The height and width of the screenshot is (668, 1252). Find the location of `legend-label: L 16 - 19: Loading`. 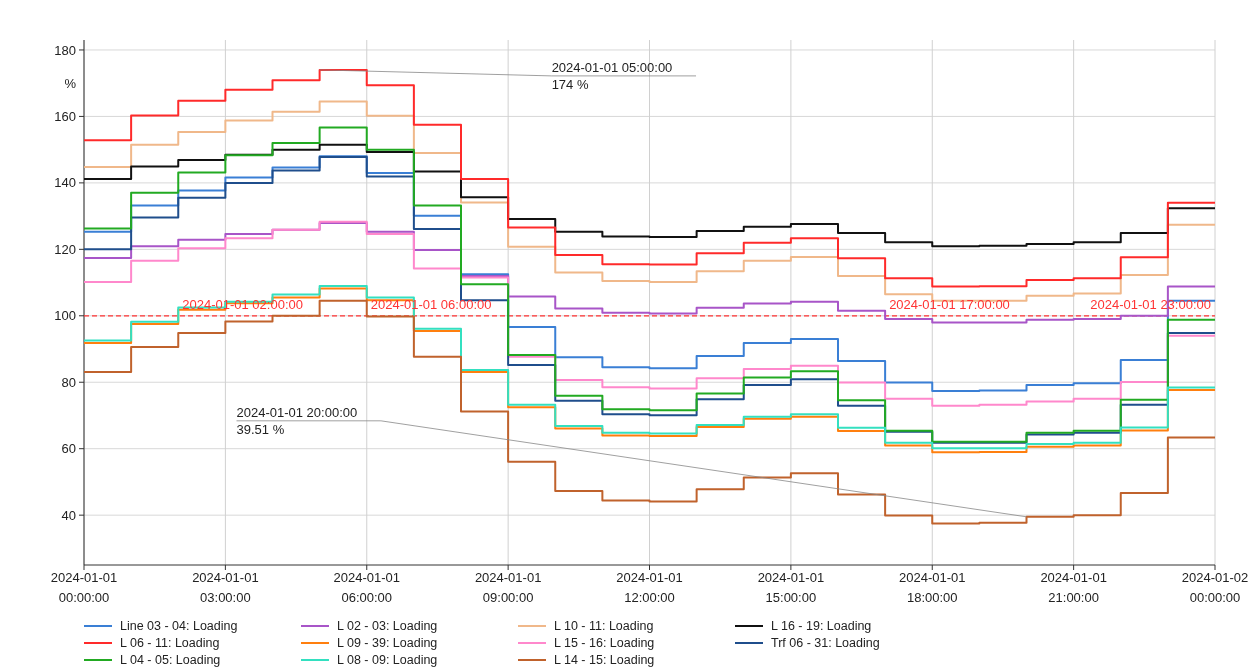

legend-label: L 16 - 19: Loading is located at coordinates (821, 626).